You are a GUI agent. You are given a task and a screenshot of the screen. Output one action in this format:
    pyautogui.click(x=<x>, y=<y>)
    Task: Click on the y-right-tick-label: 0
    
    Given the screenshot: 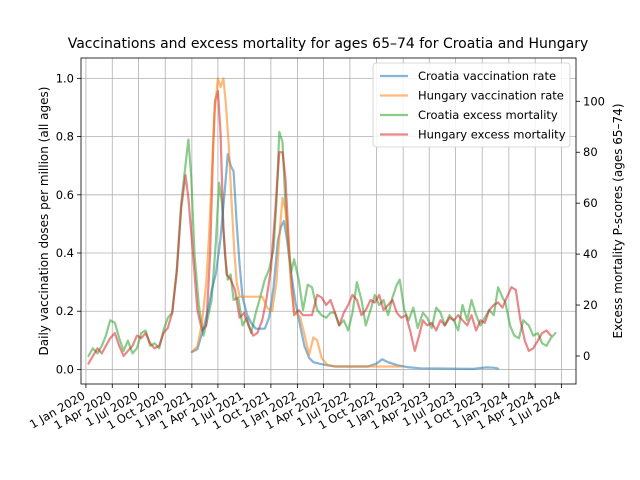 What is the action you would take?
    pyautogui.click(x=586, y=356)
    